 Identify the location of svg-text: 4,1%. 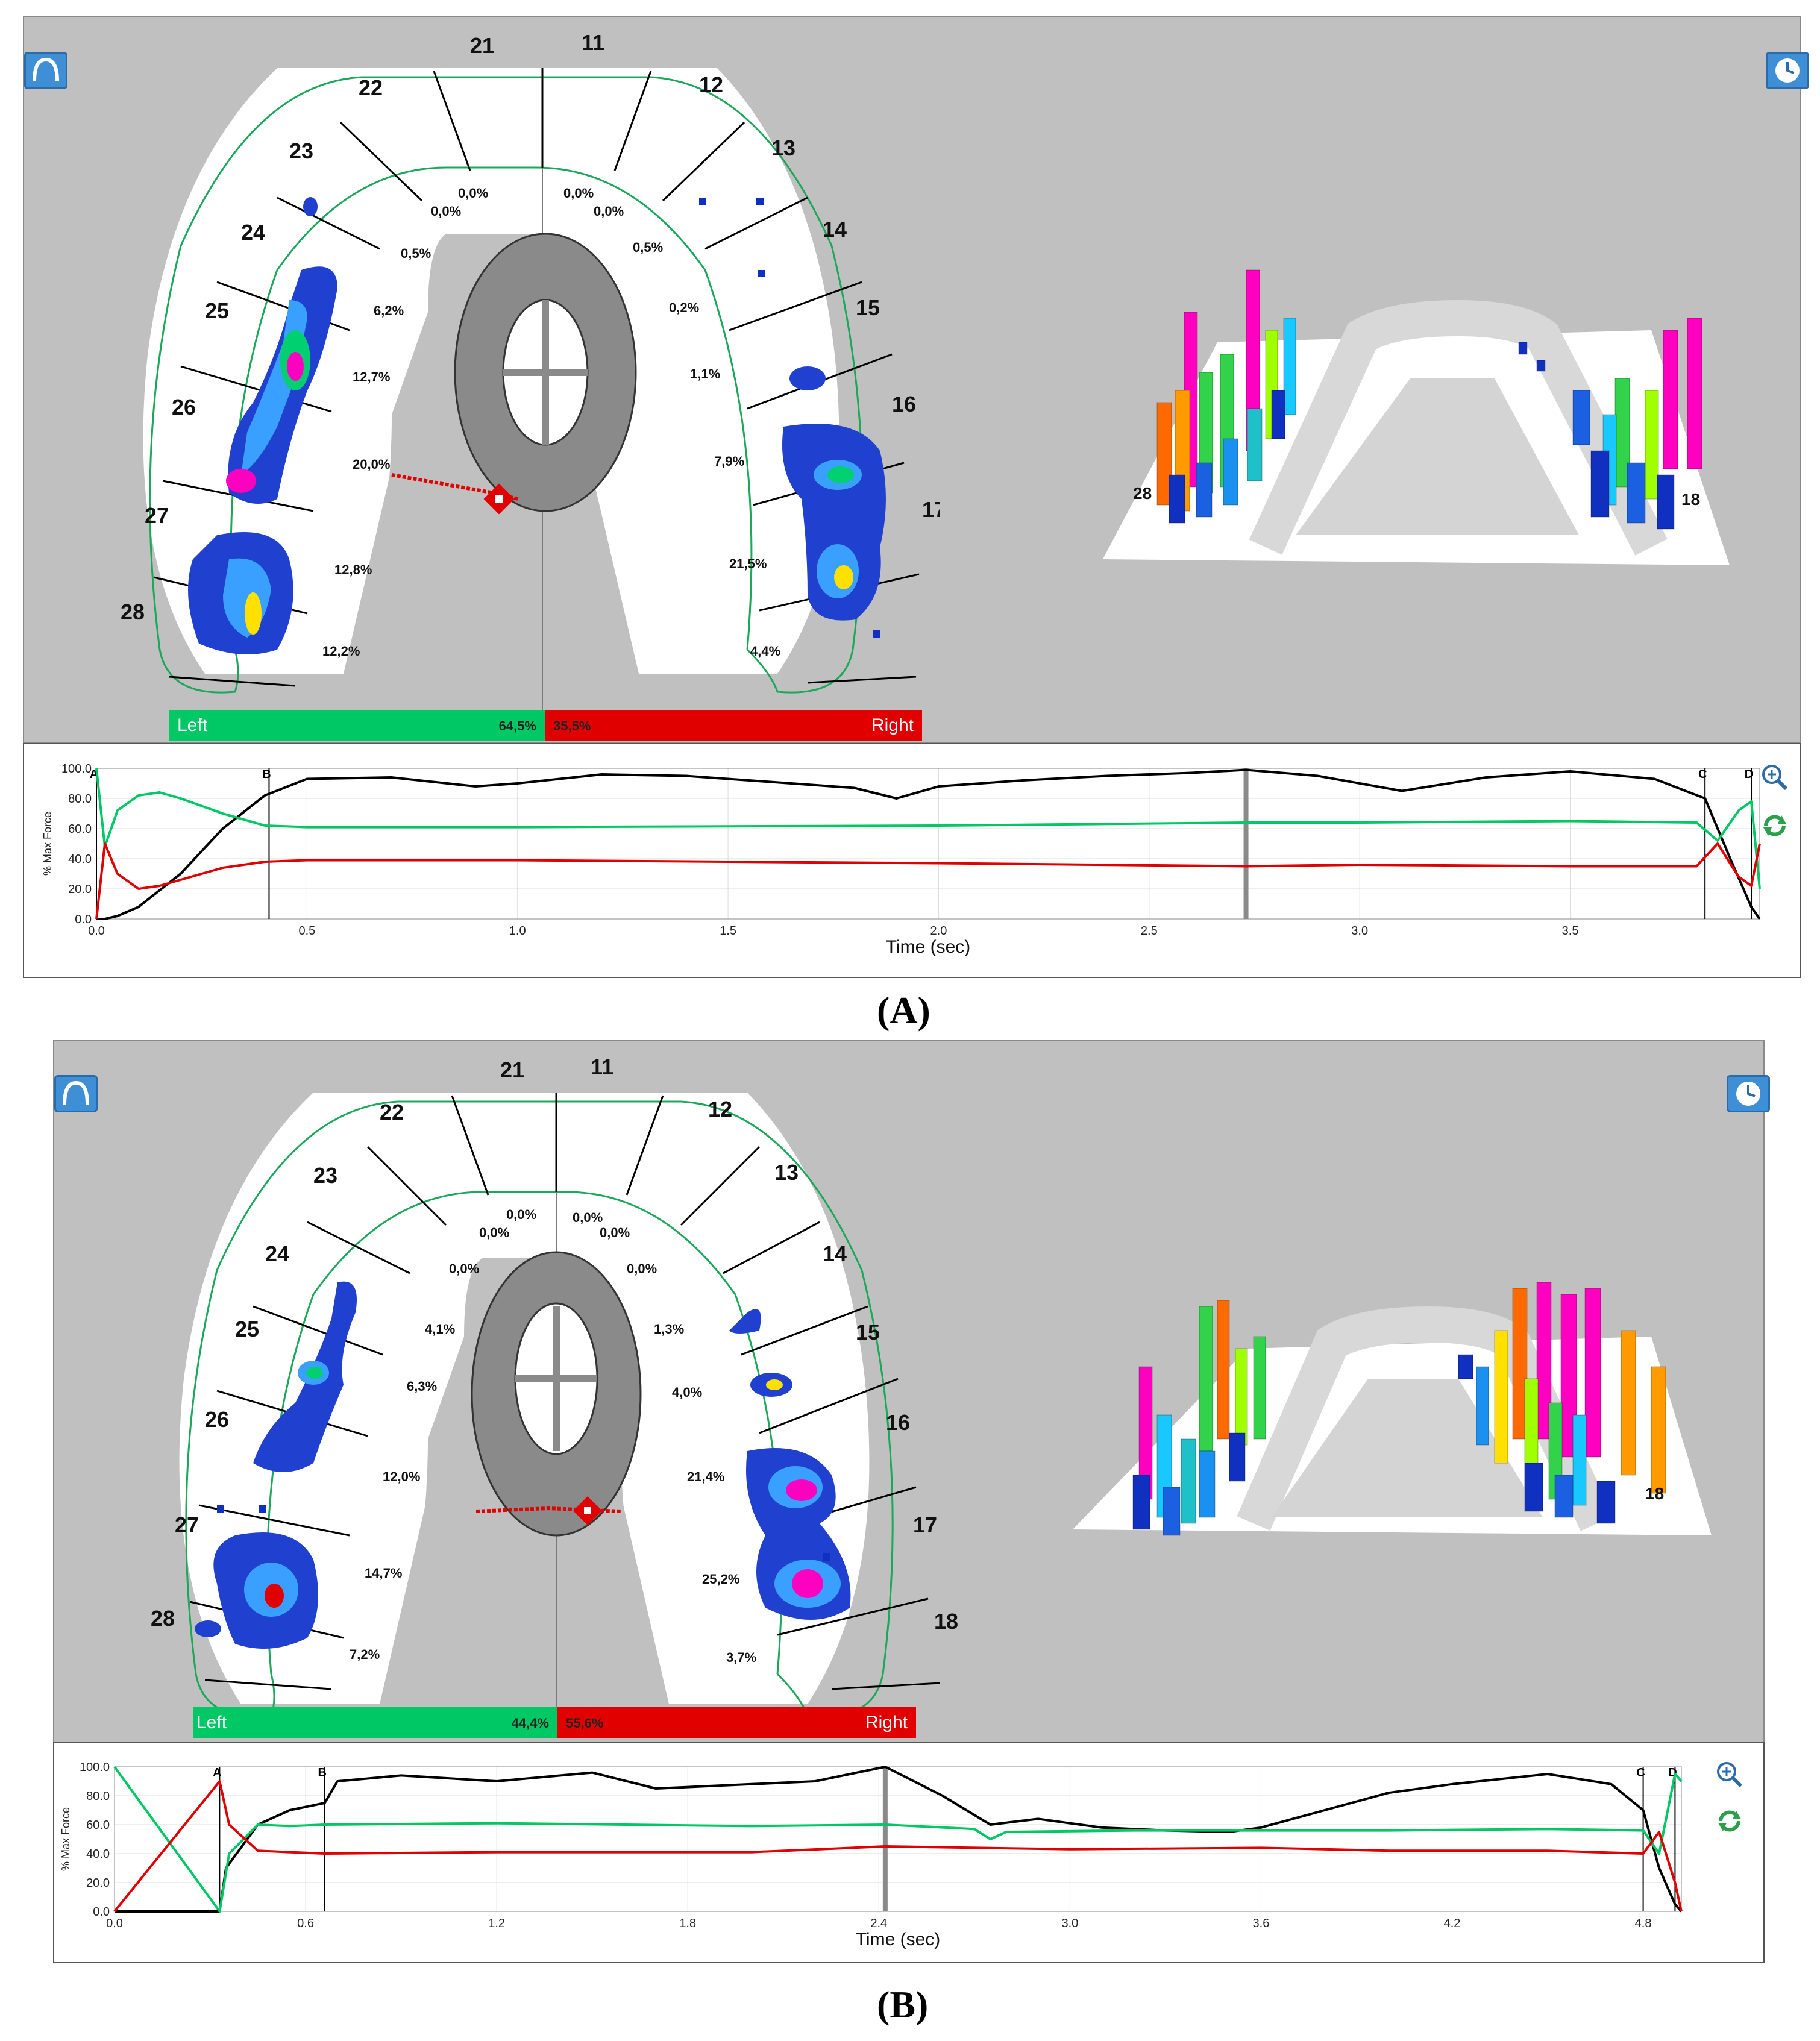
(440, 1329).